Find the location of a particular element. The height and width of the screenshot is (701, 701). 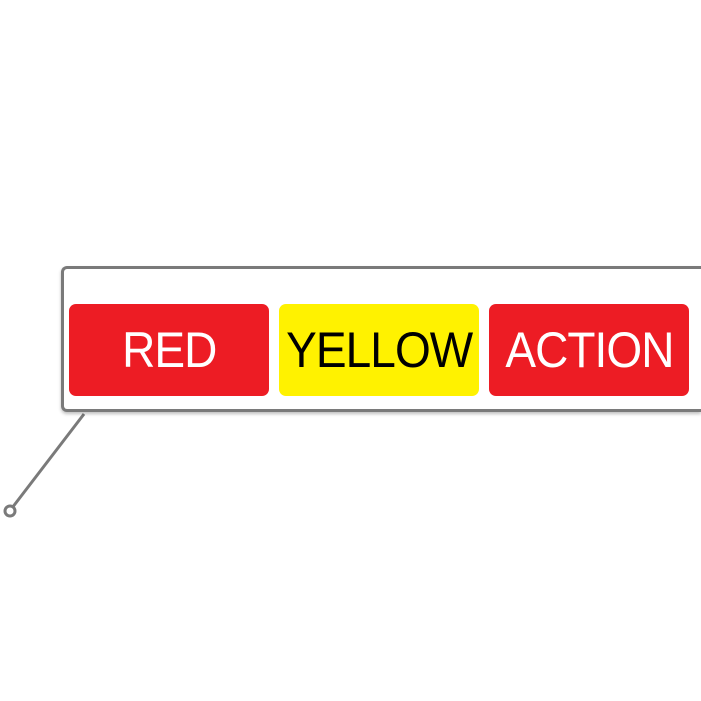

yellow-button: YELLOW is located at coordinates (379, 350).